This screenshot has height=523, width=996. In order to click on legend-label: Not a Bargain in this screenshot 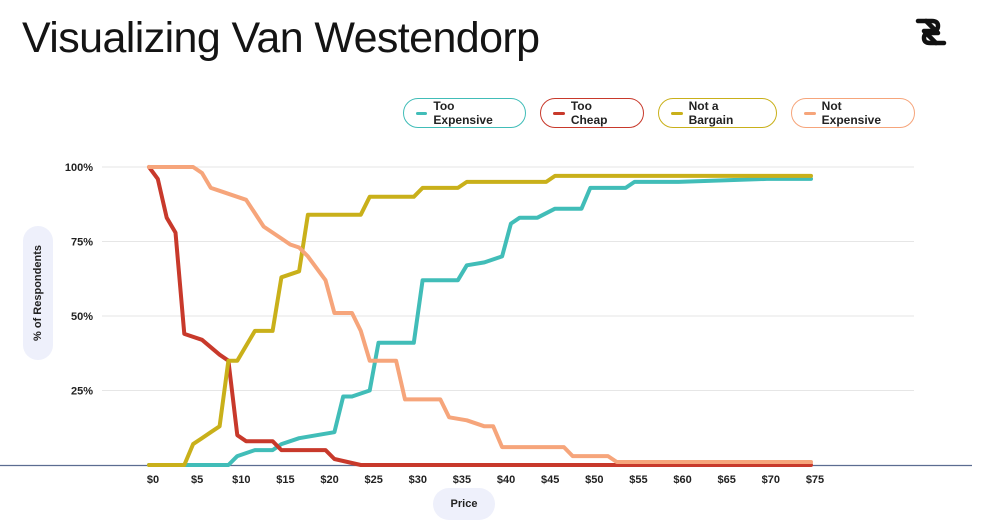, I will do `click(711, 113)`.